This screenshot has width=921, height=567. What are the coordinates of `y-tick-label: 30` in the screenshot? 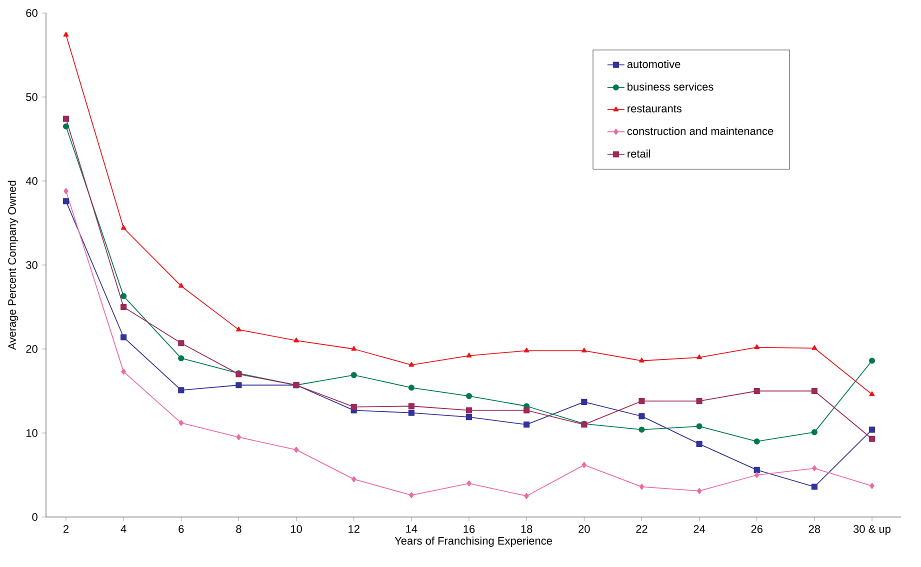 It's located at (32, 265).